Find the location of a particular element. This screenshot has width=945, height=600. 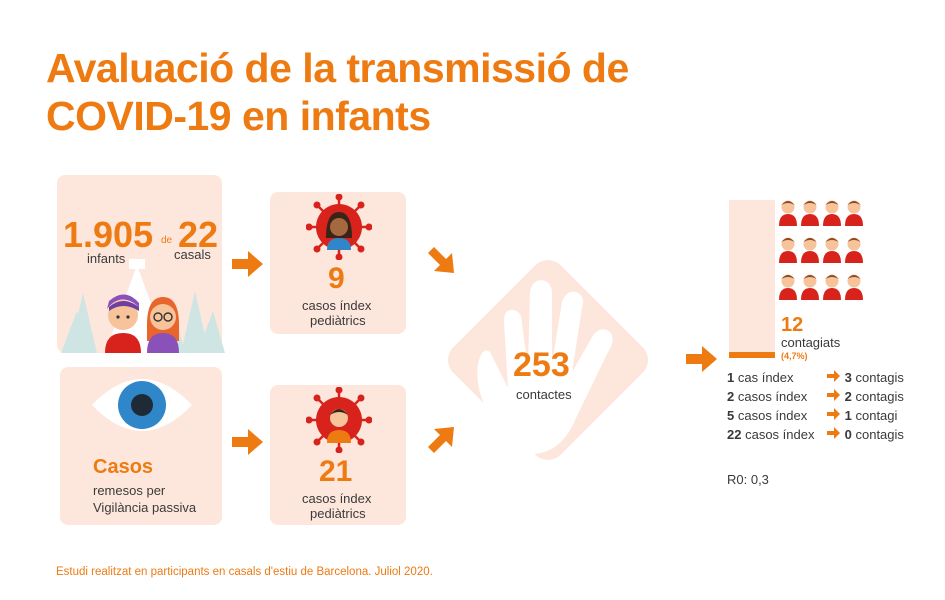

index-top-line2: pediàtrics is located at coordinates (338, 320).